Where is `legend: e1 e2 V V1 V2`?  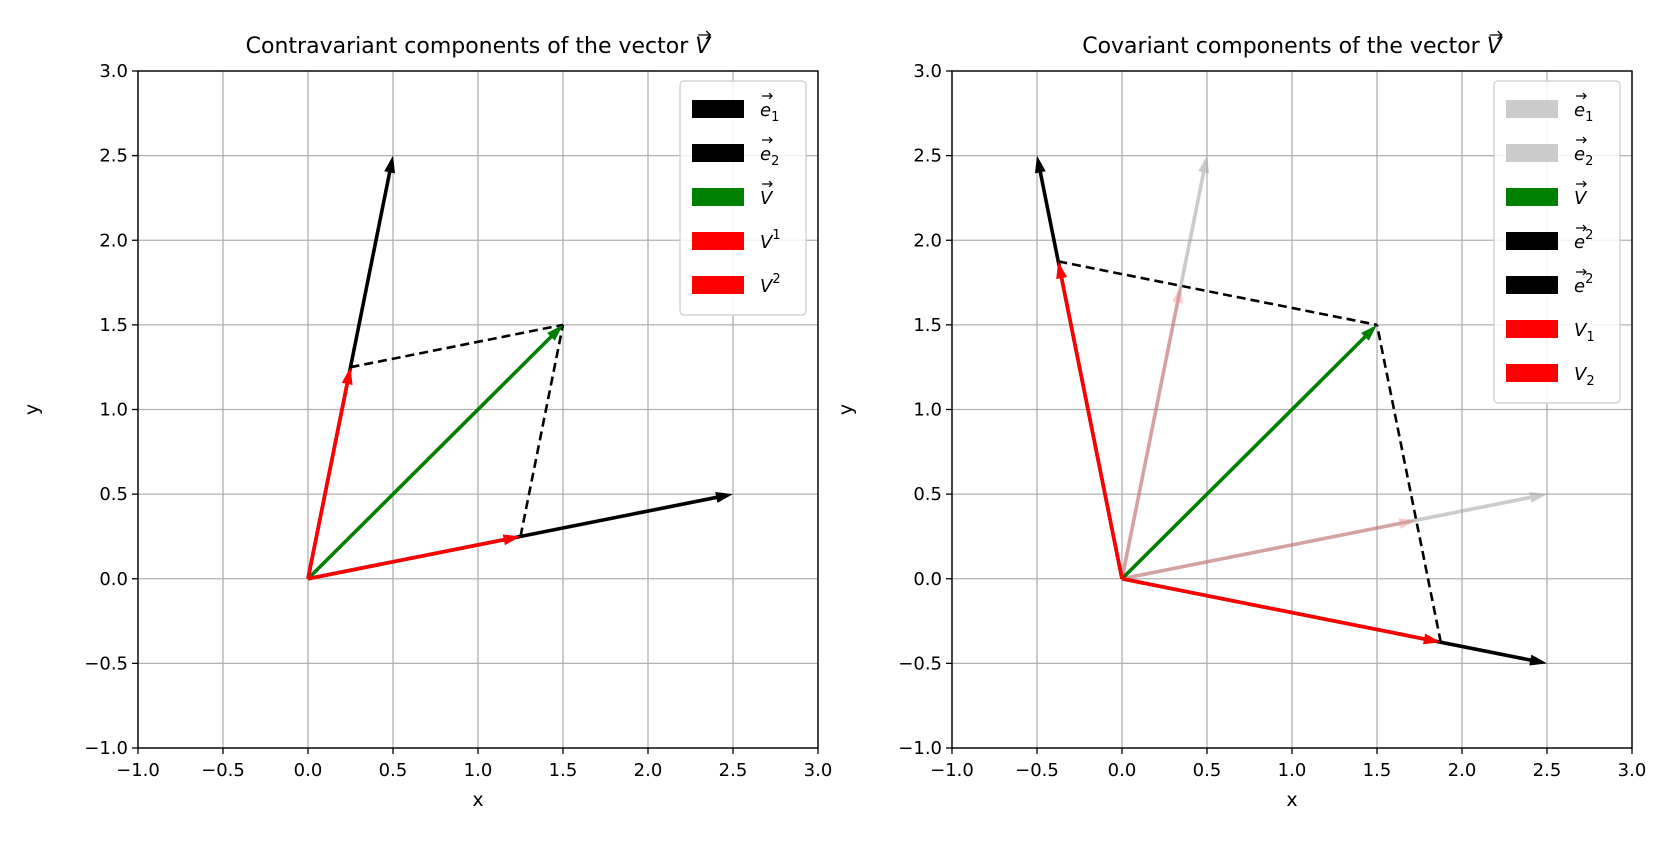 legend: e1 e2 V V1 V2 is located at coordinates (743, 198).